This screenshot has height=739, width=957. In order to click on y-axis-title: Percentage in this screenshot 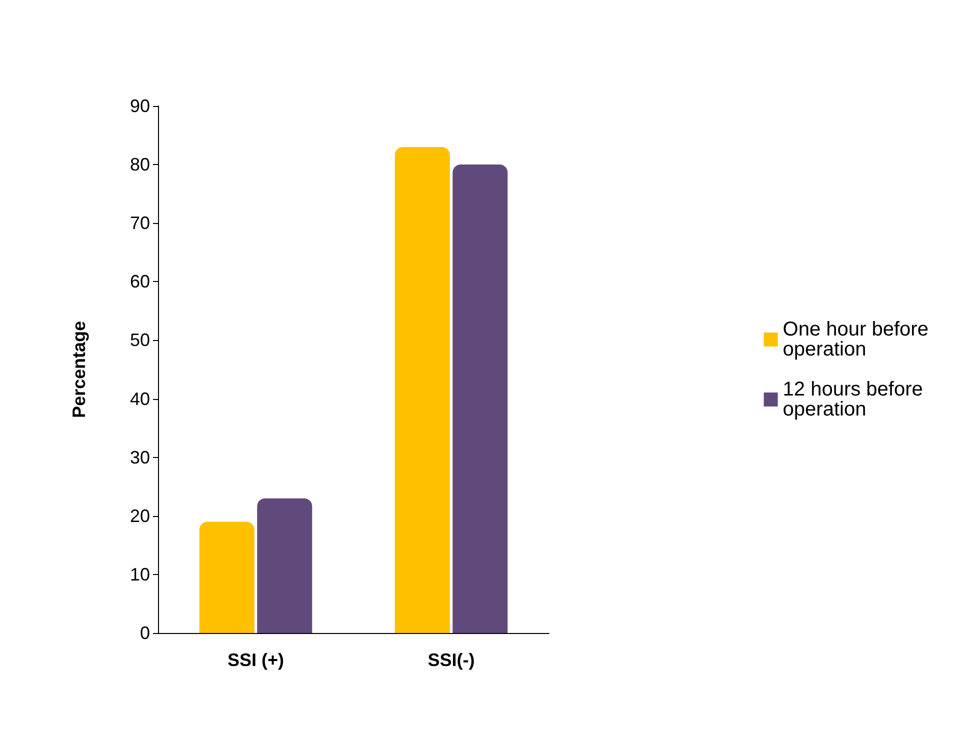, I will do `click(79, 369)`.